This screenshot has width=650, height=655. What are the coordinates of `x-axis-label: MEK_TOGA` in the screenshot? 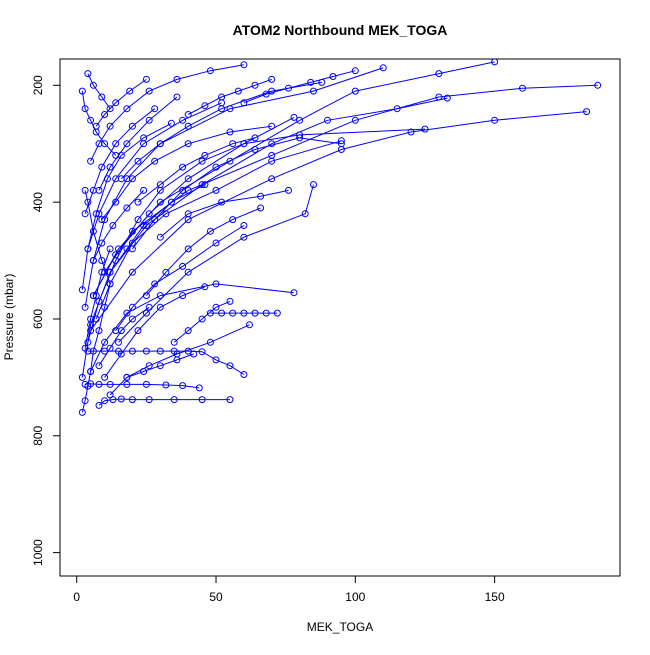 It's located at (340, 627).